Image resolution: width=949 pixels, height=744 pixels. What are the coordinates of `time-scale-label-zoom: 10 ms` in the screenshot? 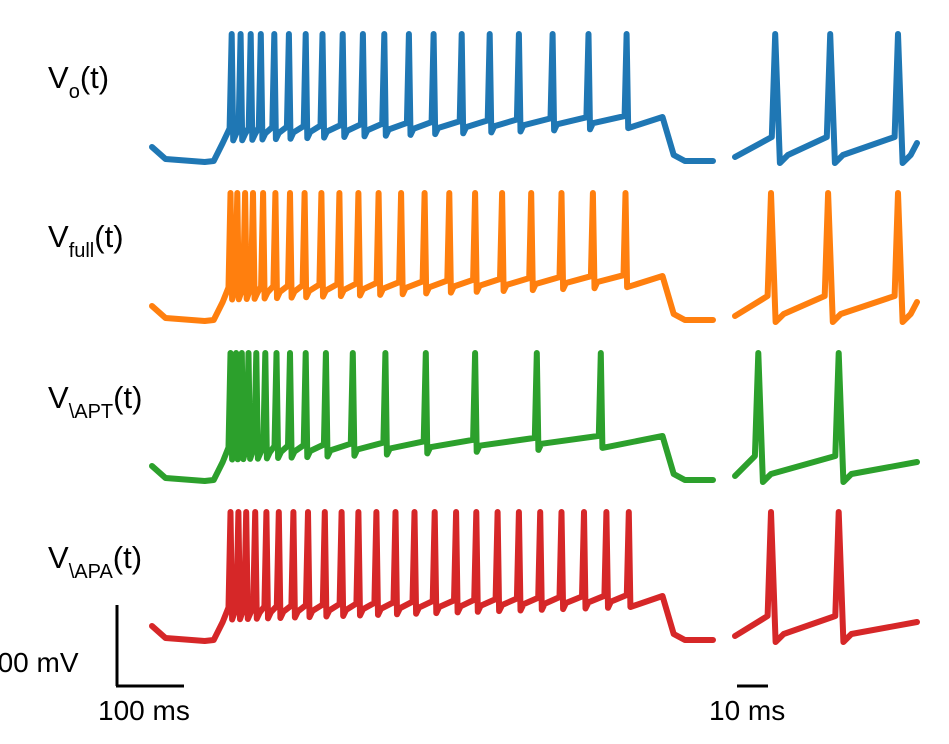 It's located at (747, 710).